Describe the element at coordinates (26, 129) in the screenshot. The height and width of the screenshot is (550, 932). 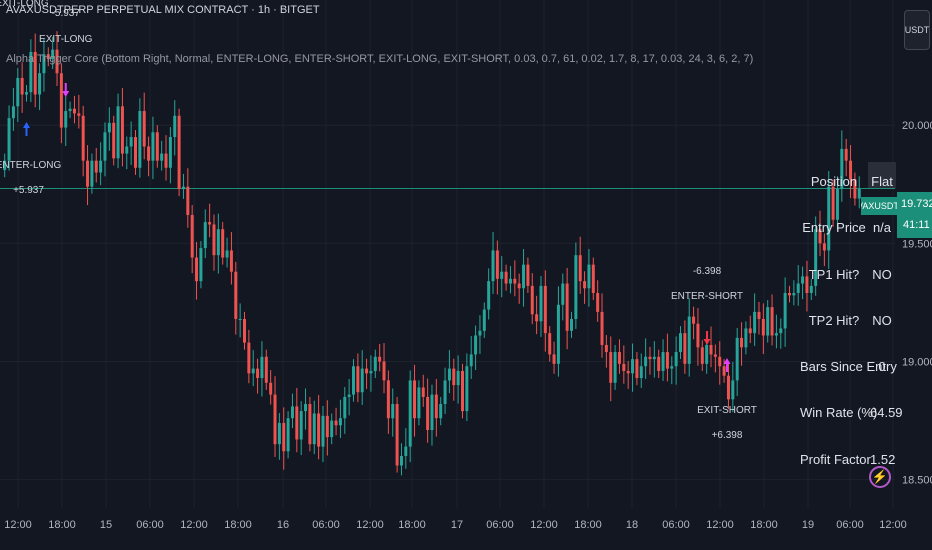
I see `up-arrow-icon` at that location.